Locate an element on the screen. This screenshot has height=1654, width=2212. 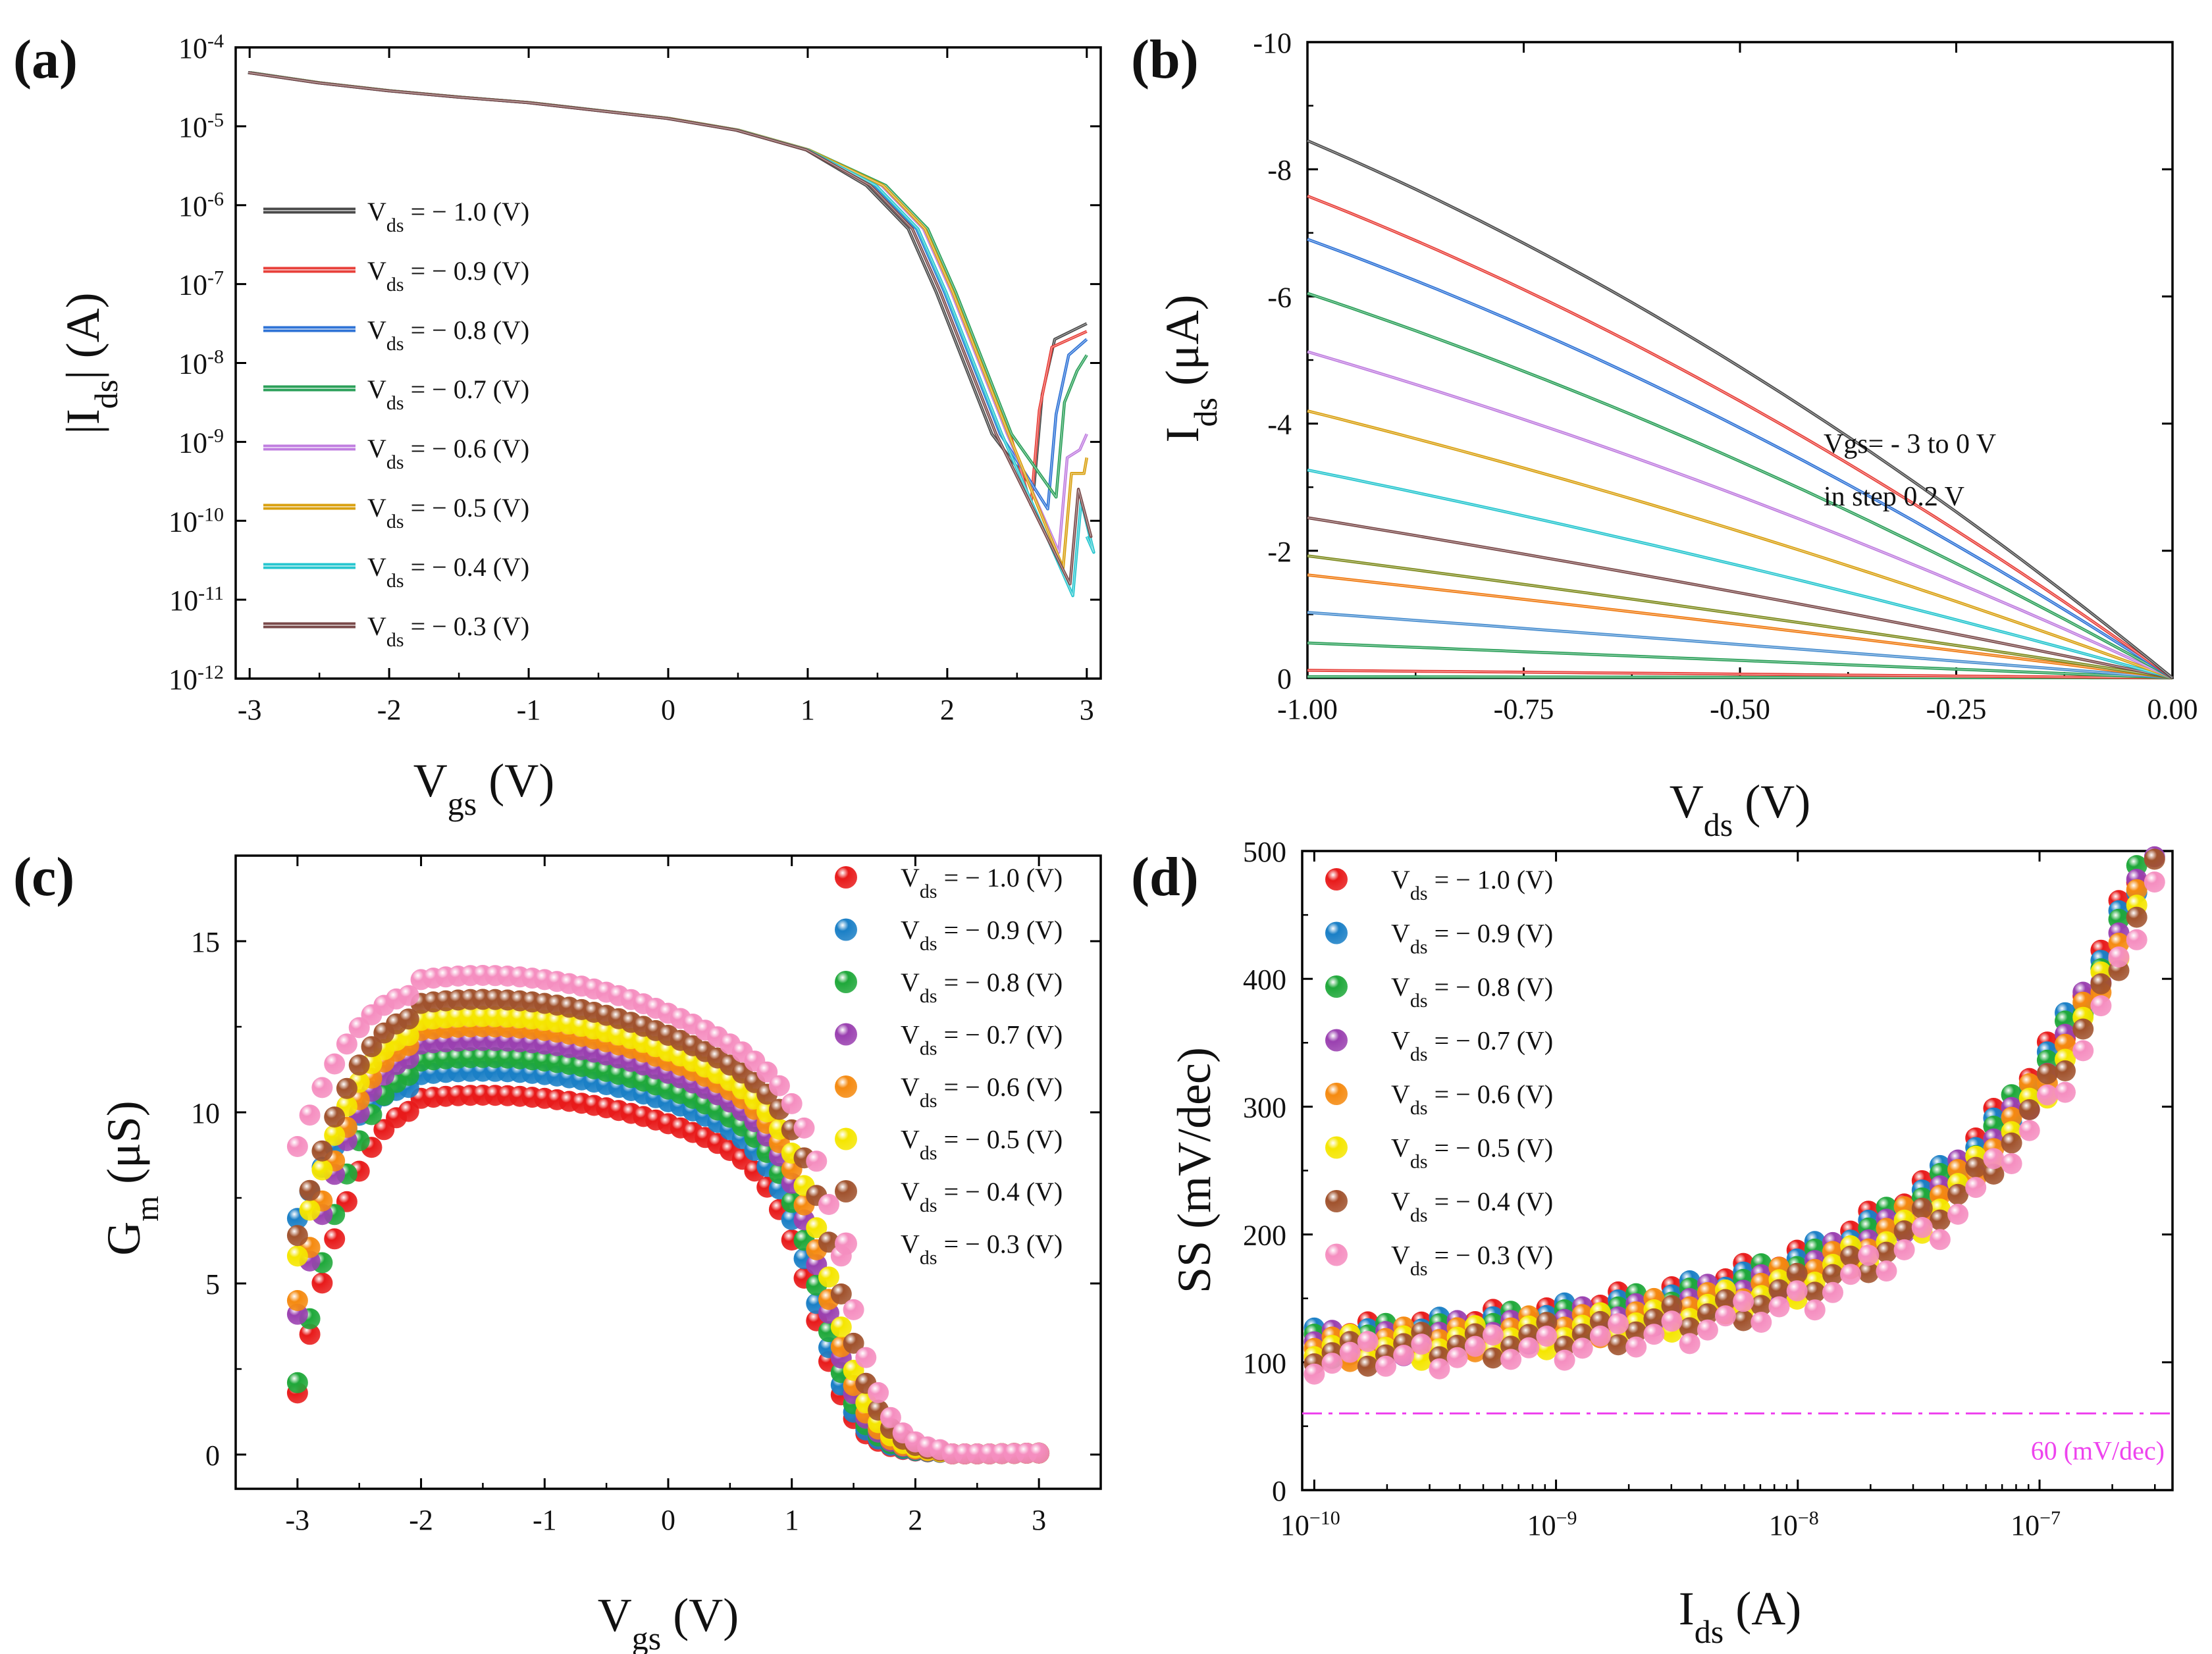
y-tick-label: 10⁻⁸ is located at coordinates (201, 363).